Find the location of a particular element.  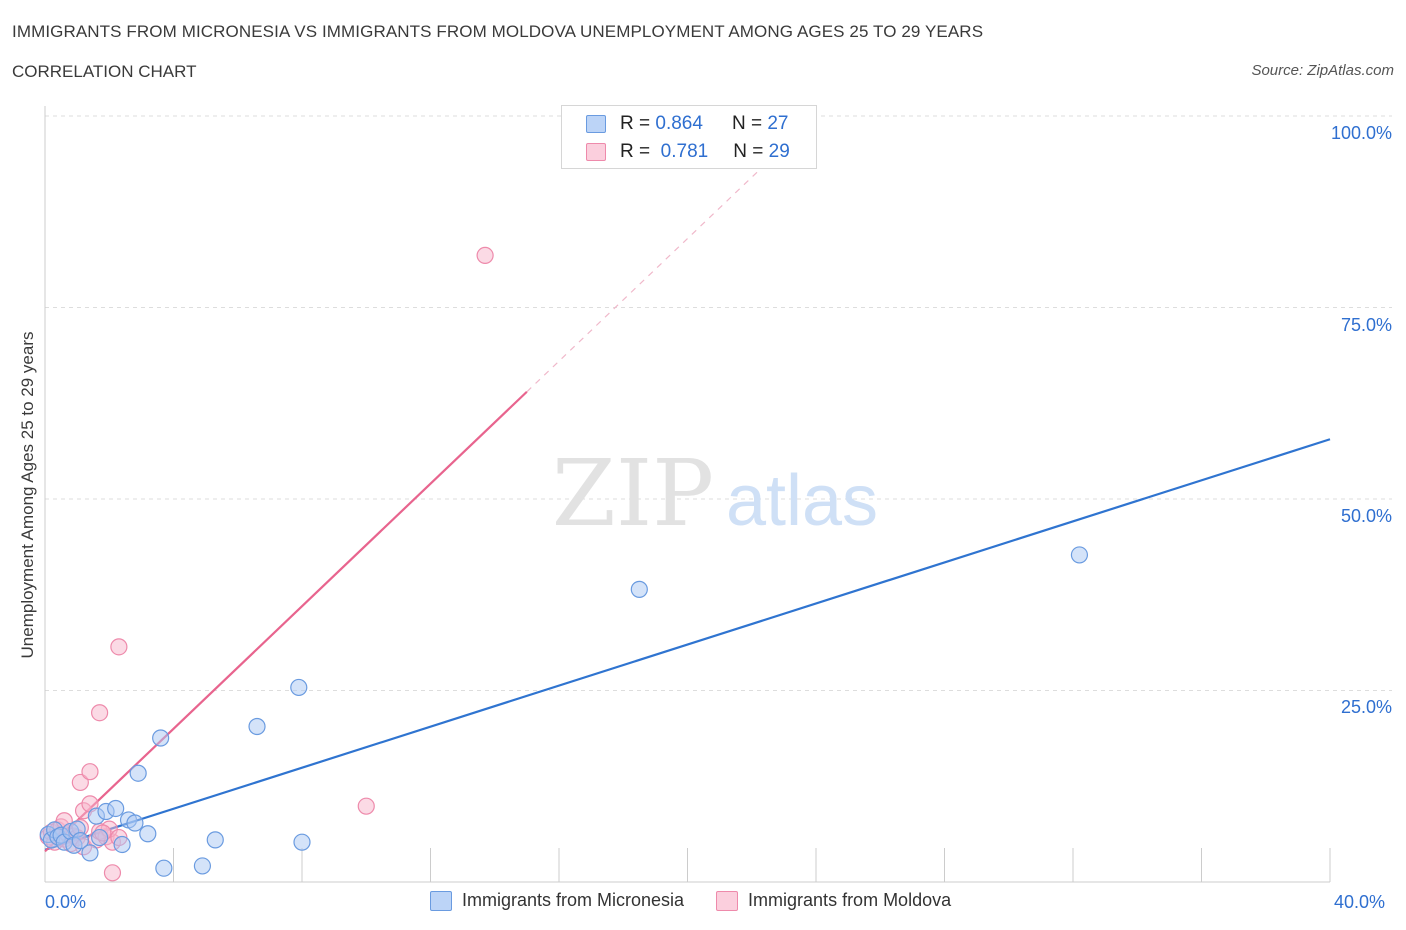

legend-item-moldova: Immigrants from Moldova is located at coordinates (833, 900).